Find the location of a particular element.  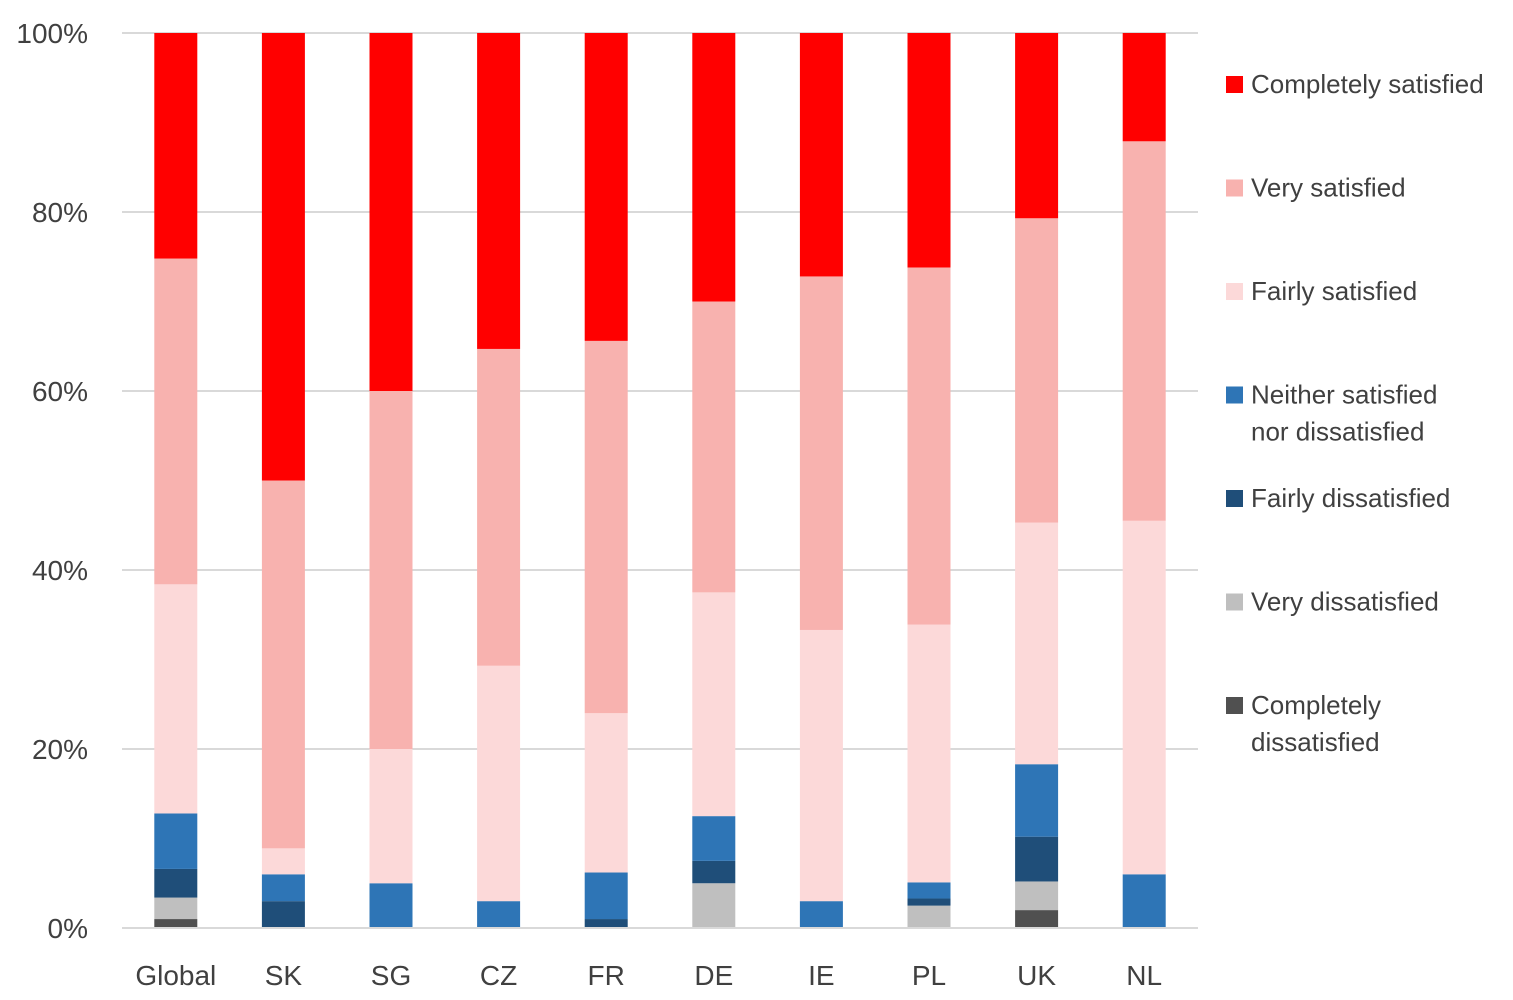

legend-label: dissatisfied is located at coordinates (1315, 742).